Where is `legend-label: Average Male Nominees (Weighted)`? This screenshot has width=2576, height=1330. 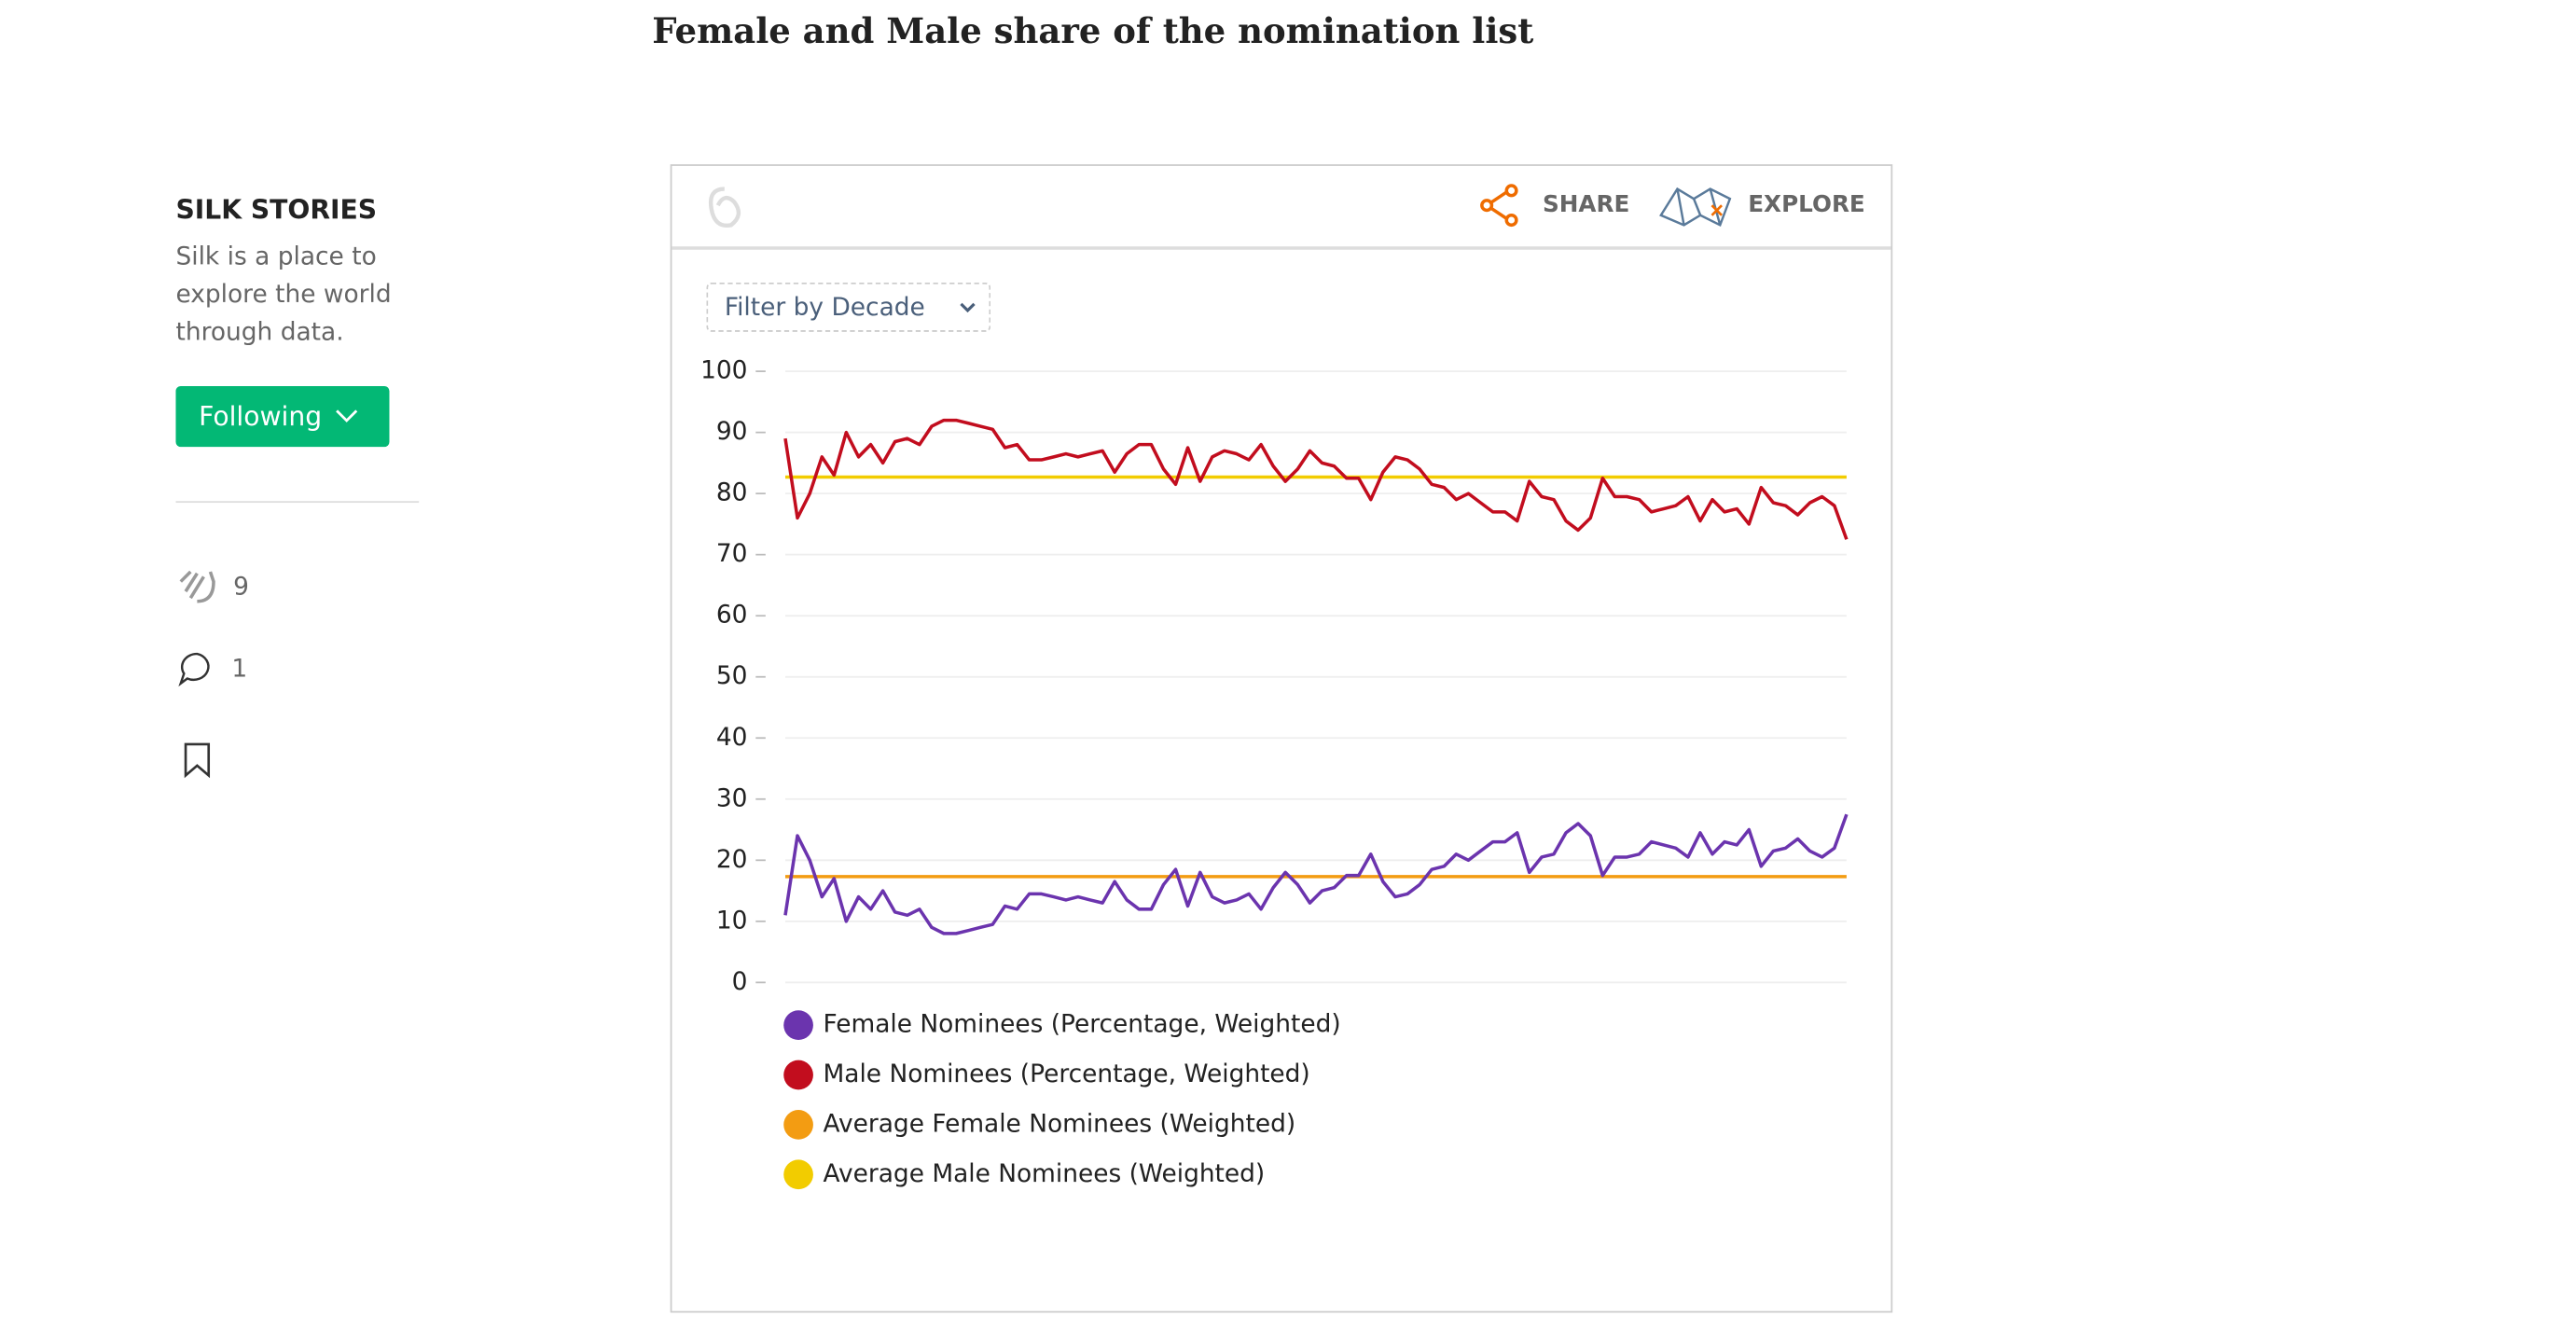 legend-label: Average Male Nominees (Weighted) is located at coordinates (1045, 1173).